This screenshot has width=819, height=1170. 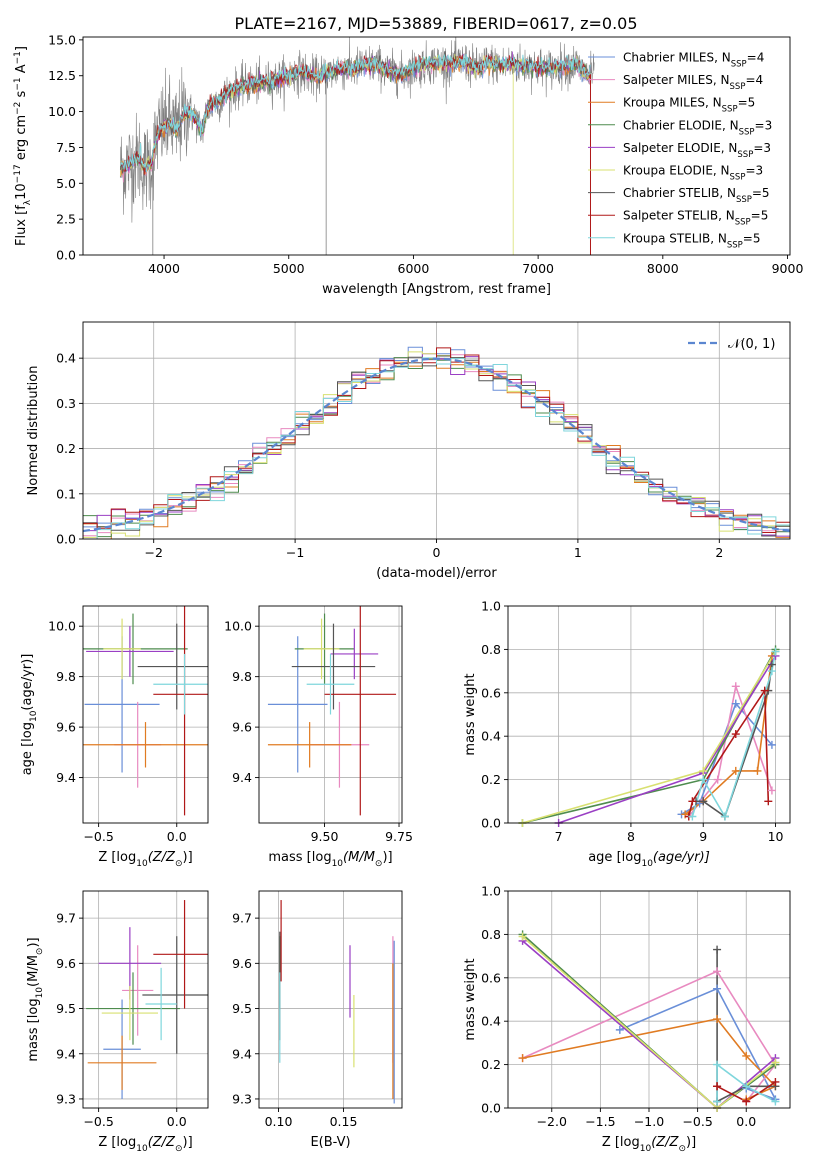 I want to click on y-tick-label: 0.6, so click(x=491, y=977).